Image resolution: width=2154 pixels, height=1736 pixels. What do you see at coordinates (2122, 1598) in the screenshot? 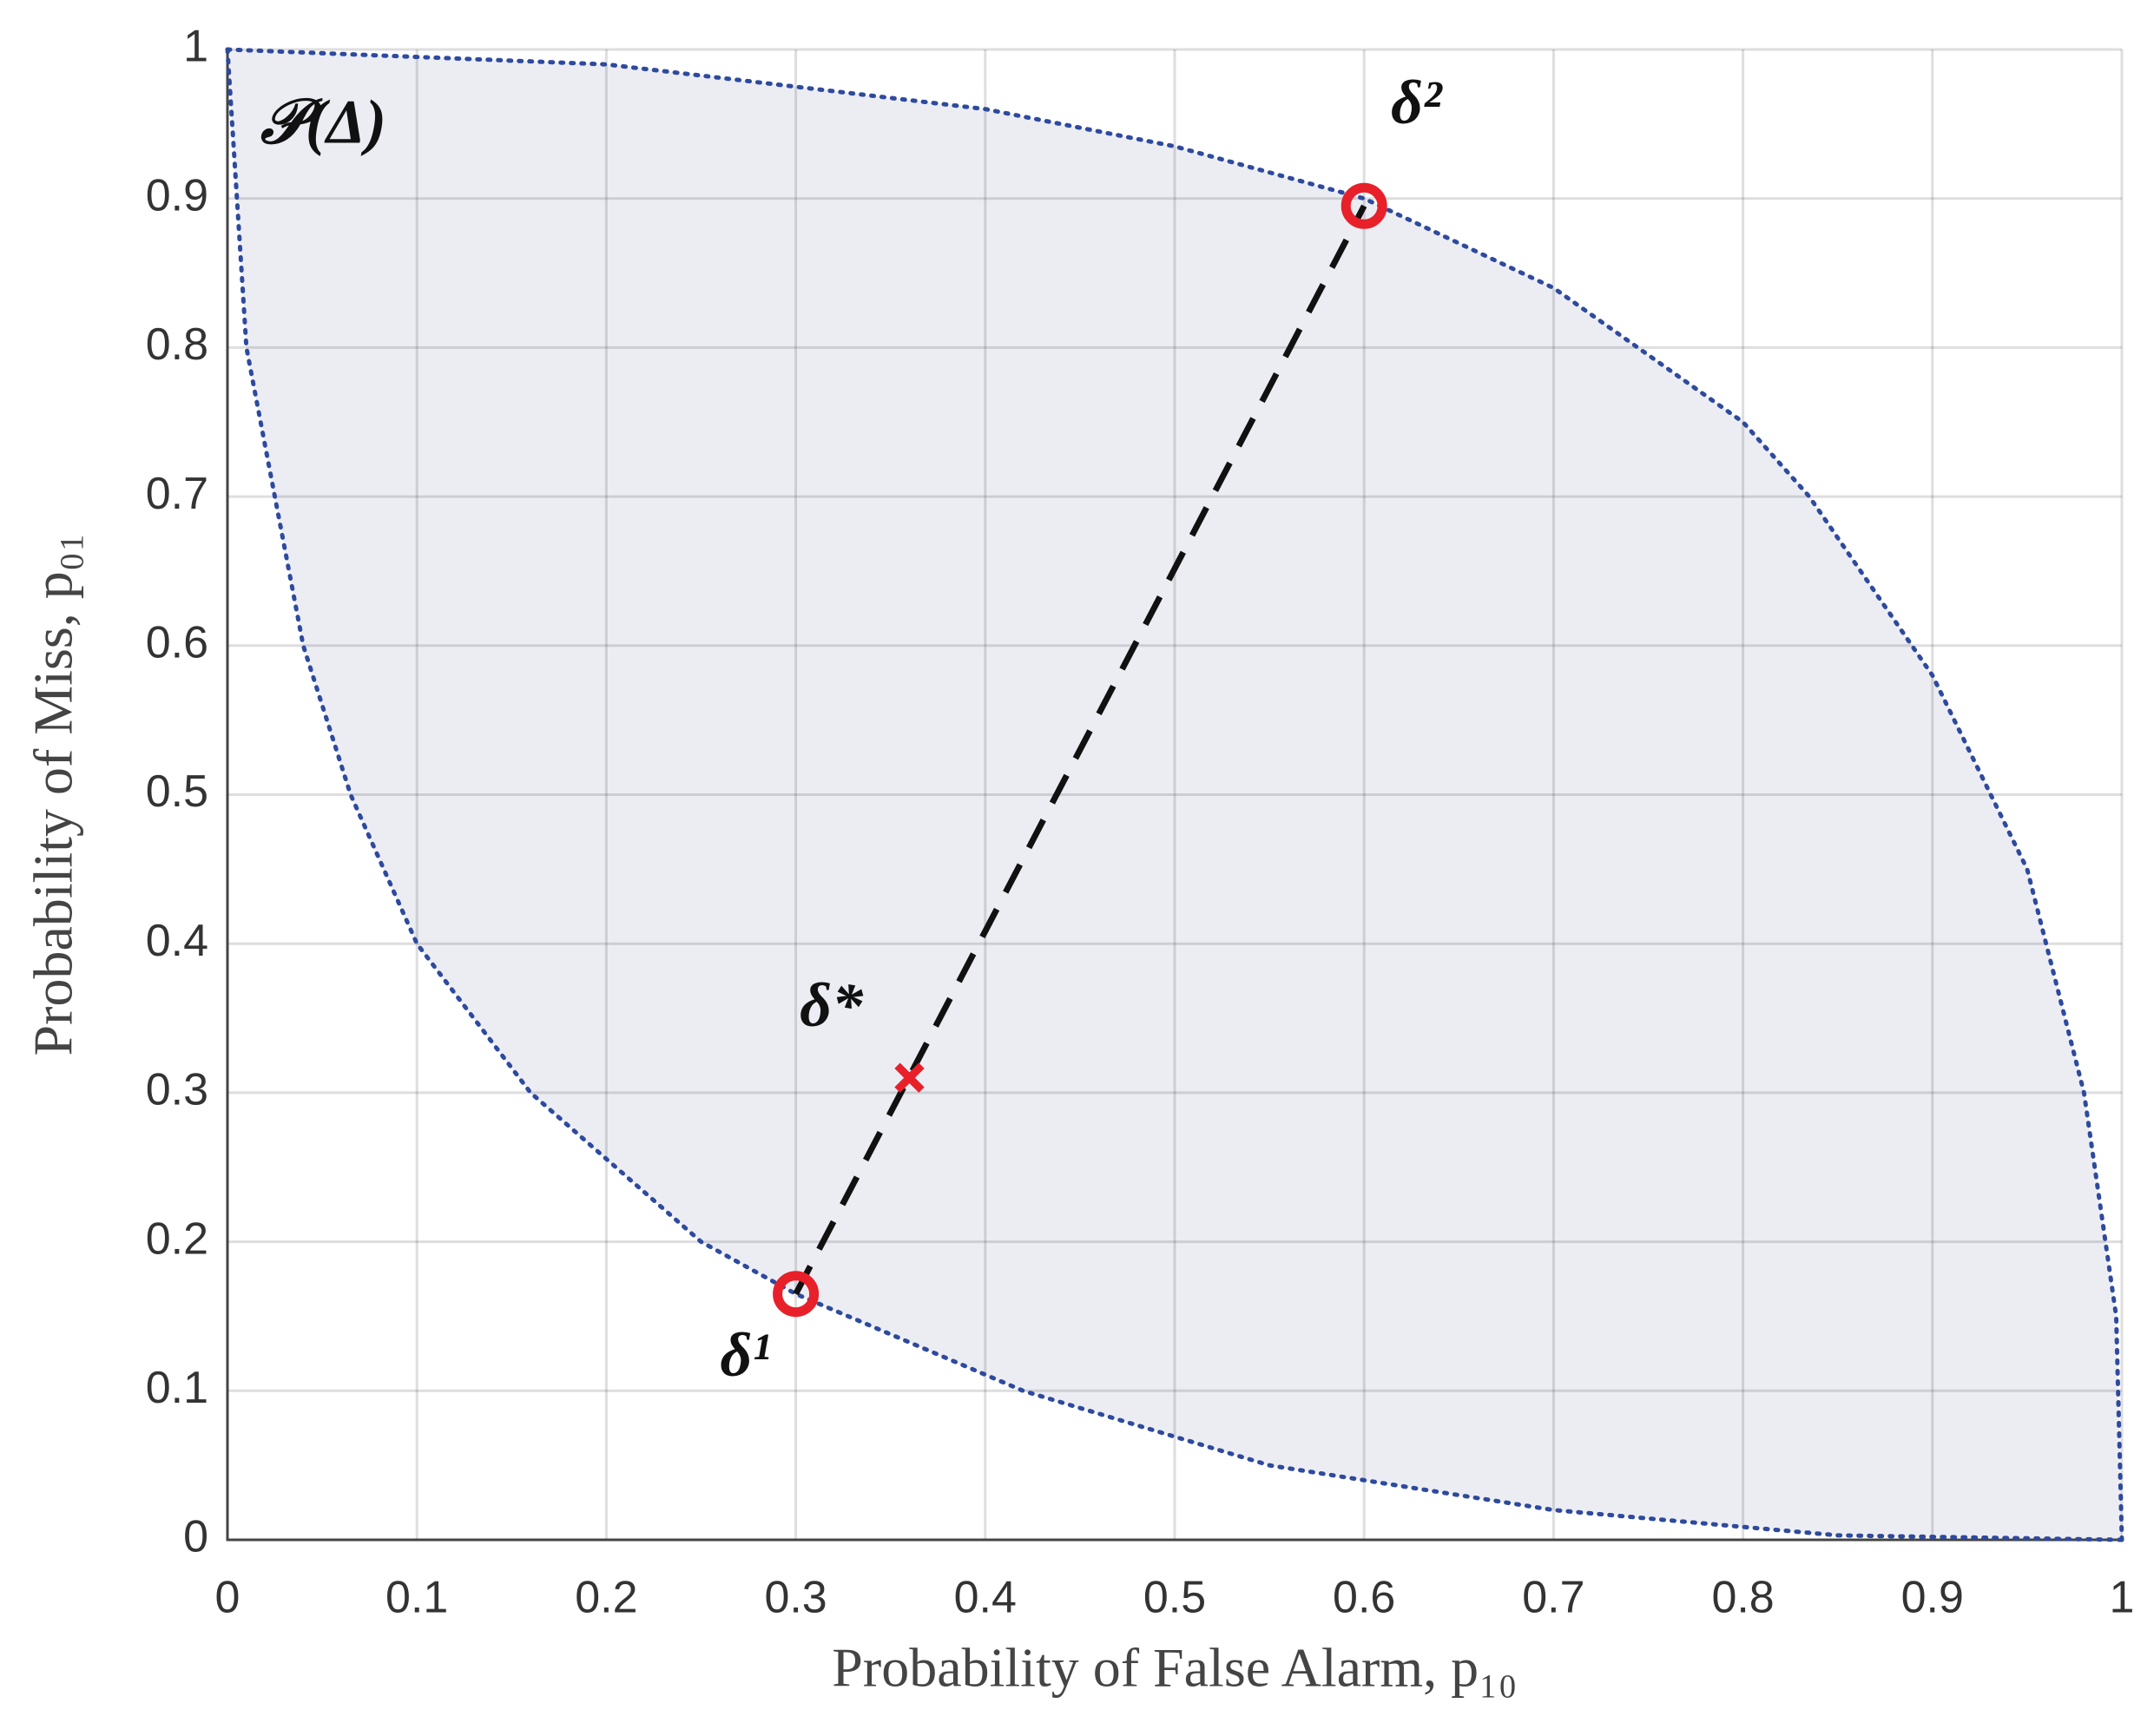
I see `x-tick-label: 1` at bounding box center [2122, 1598].